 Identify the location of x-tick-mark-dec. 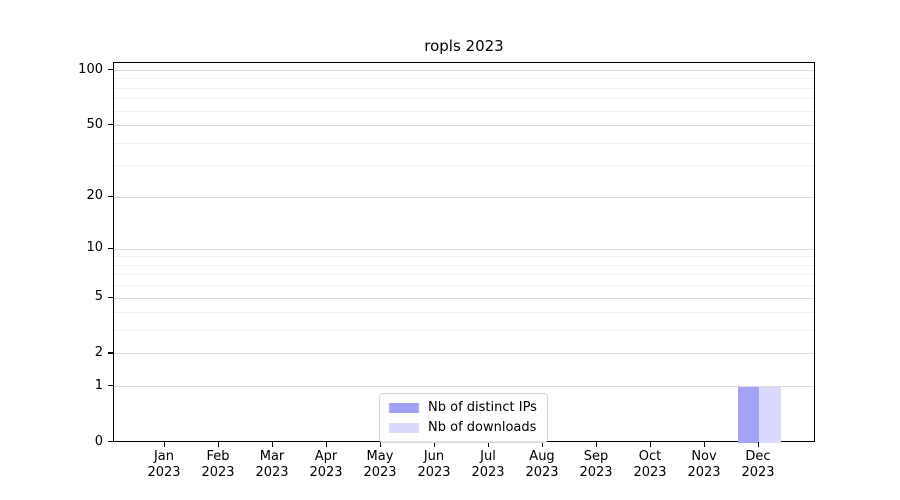
(758, 444).